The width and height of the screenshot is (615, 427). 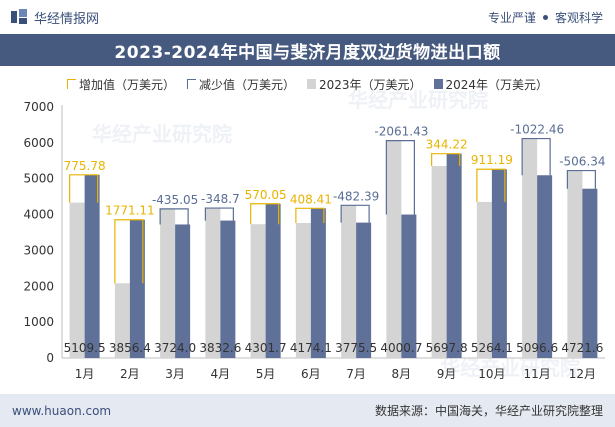 I want to click on data-value-label: 3775.5, so click(x=356, y=348).